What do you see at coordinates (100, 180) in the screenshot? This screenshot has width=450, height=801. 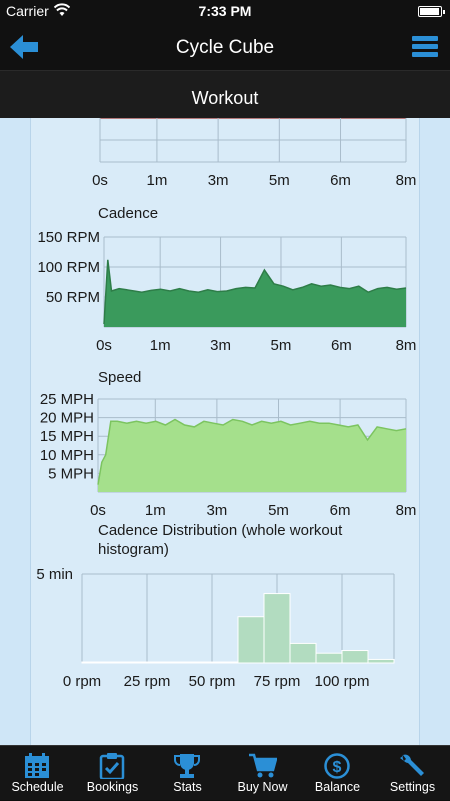 I see `top-chart-x-tick-label: 0s` at bounding box center [100, 180].